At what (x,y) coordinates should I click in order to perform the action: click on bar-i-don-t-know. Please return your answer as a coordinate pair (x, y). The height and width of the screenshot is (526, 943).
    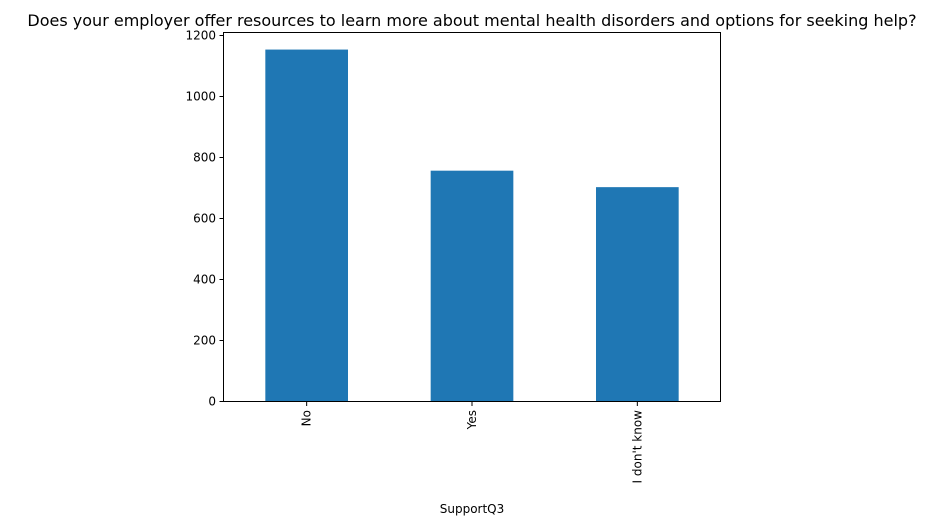
    Looking at the image, I should click on (637, 294).